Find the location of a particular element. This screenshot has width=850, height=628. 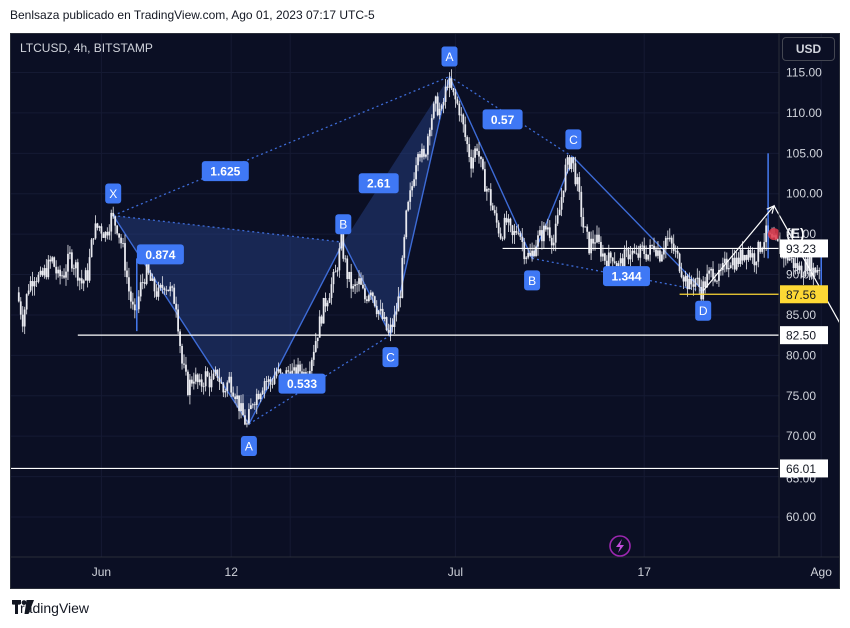

abcd-ratio-0-badge is located at coordinates (502, 119).